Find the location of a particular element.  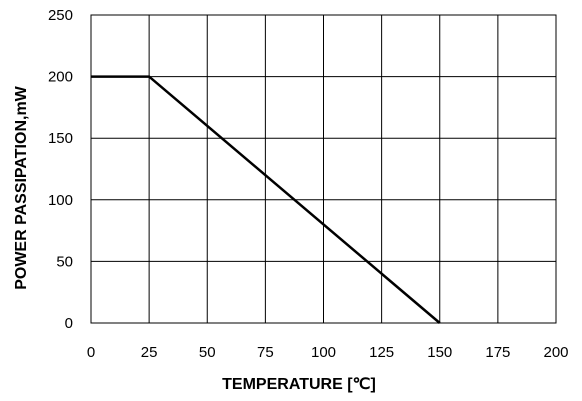

x-tick-label: 200 is located at coordinates (555, 352).